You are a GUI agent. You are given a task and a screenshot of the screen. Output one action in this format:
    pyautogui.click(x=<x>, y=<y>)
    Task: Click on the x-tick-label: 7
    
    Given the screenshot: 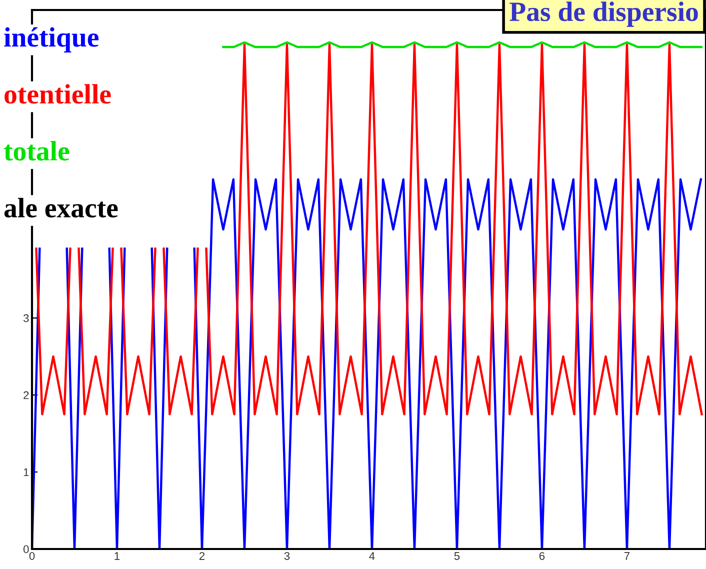 What is the action you would take?
    pyautogui.click(x=627, y=556)
    